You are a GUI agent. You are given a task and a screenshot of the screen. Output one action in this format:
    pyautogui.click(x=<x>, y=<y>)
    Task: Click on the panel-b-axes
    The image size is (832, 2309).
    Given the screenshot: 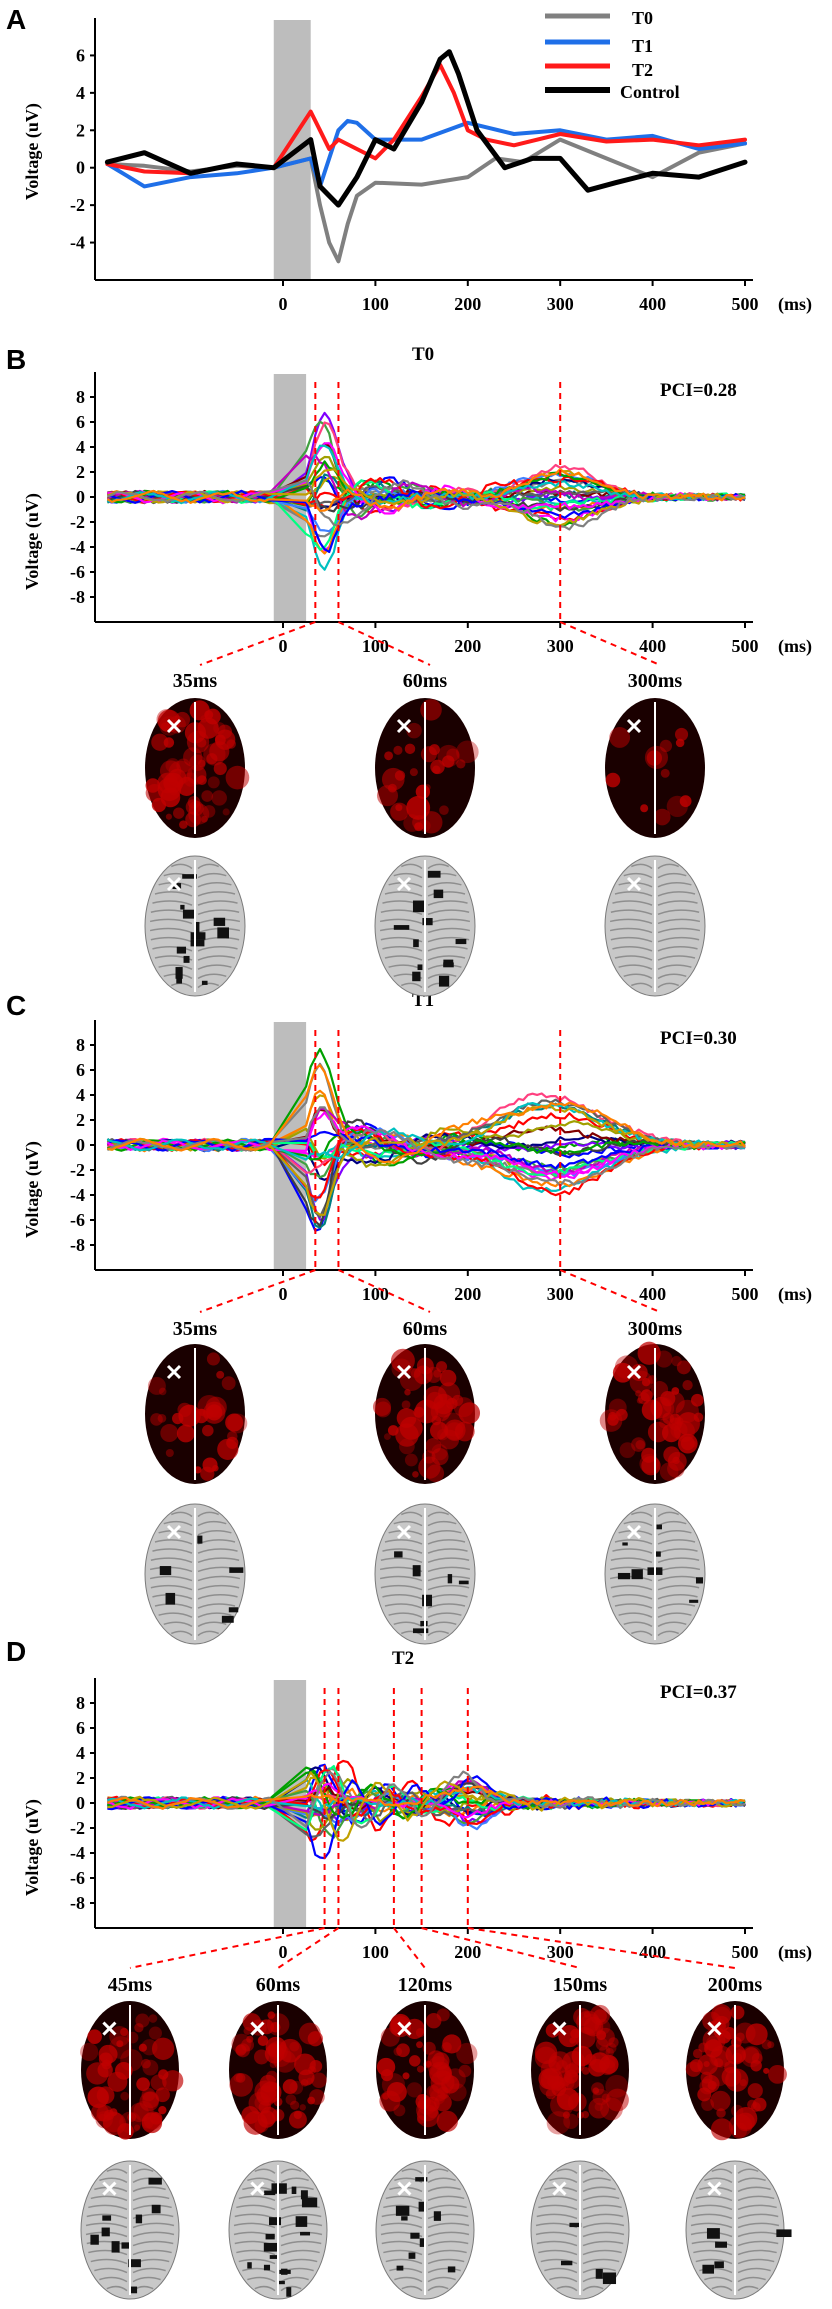 What is the action you would take?
    pyautogui.click(x=421, y=500)
    